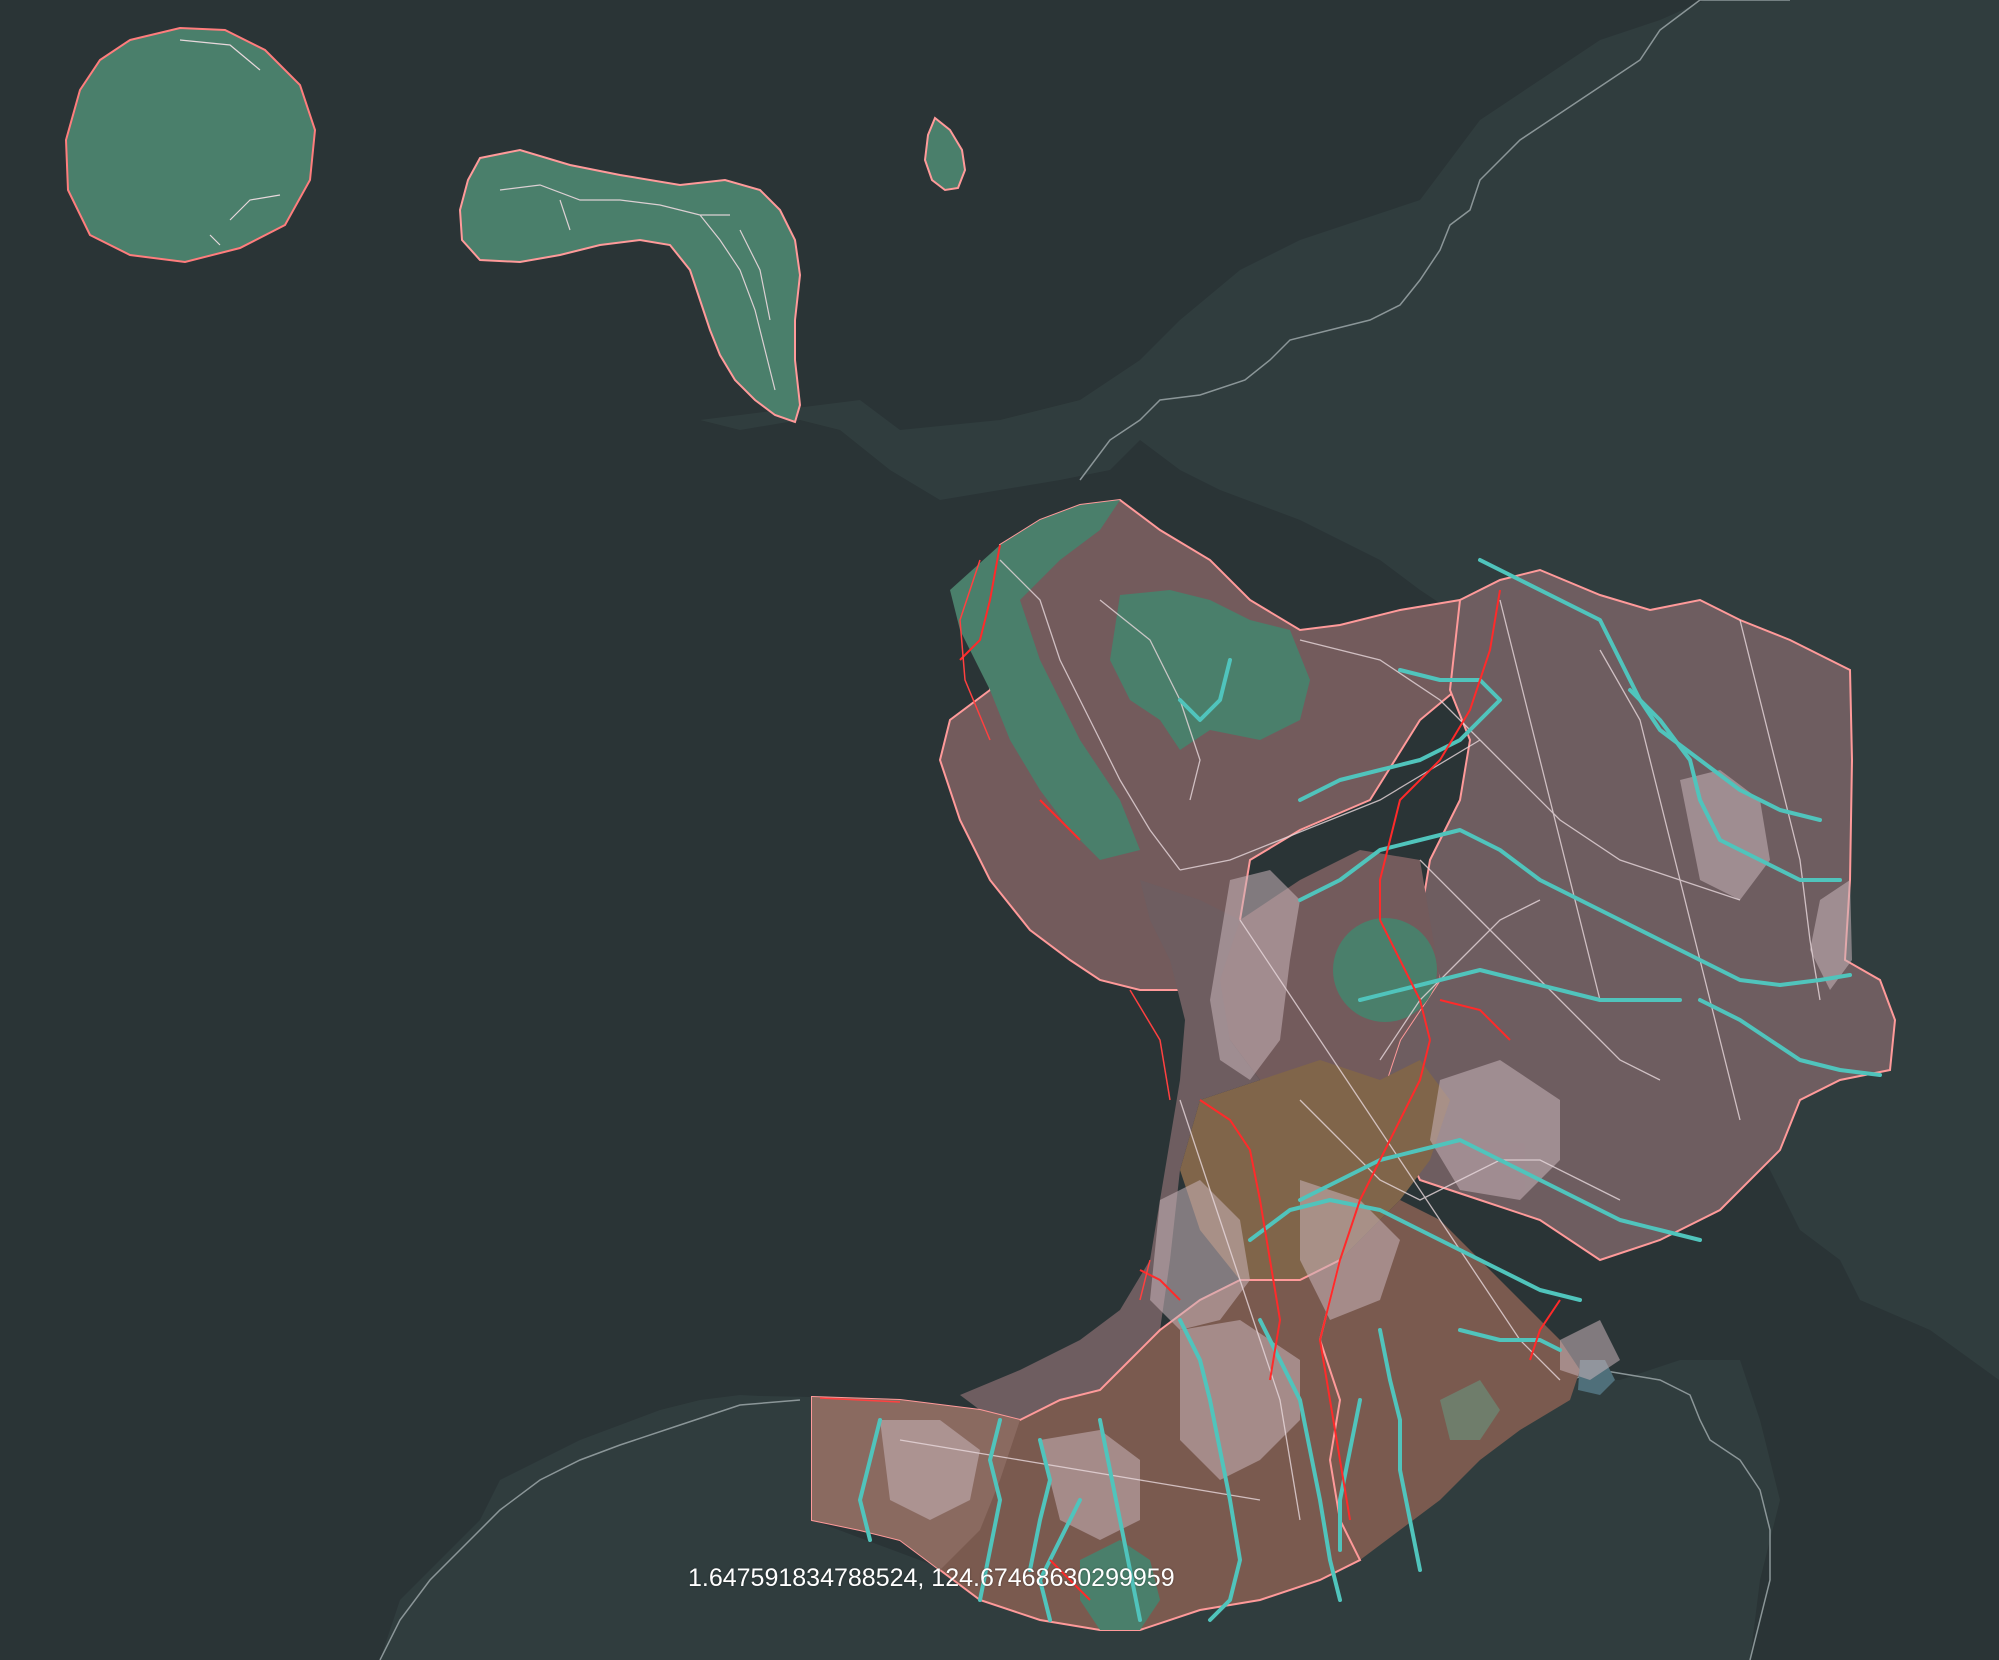  Describe the element at coordinates (1470, 1410) in the screenshot. I see `forest-southeast` at that location.